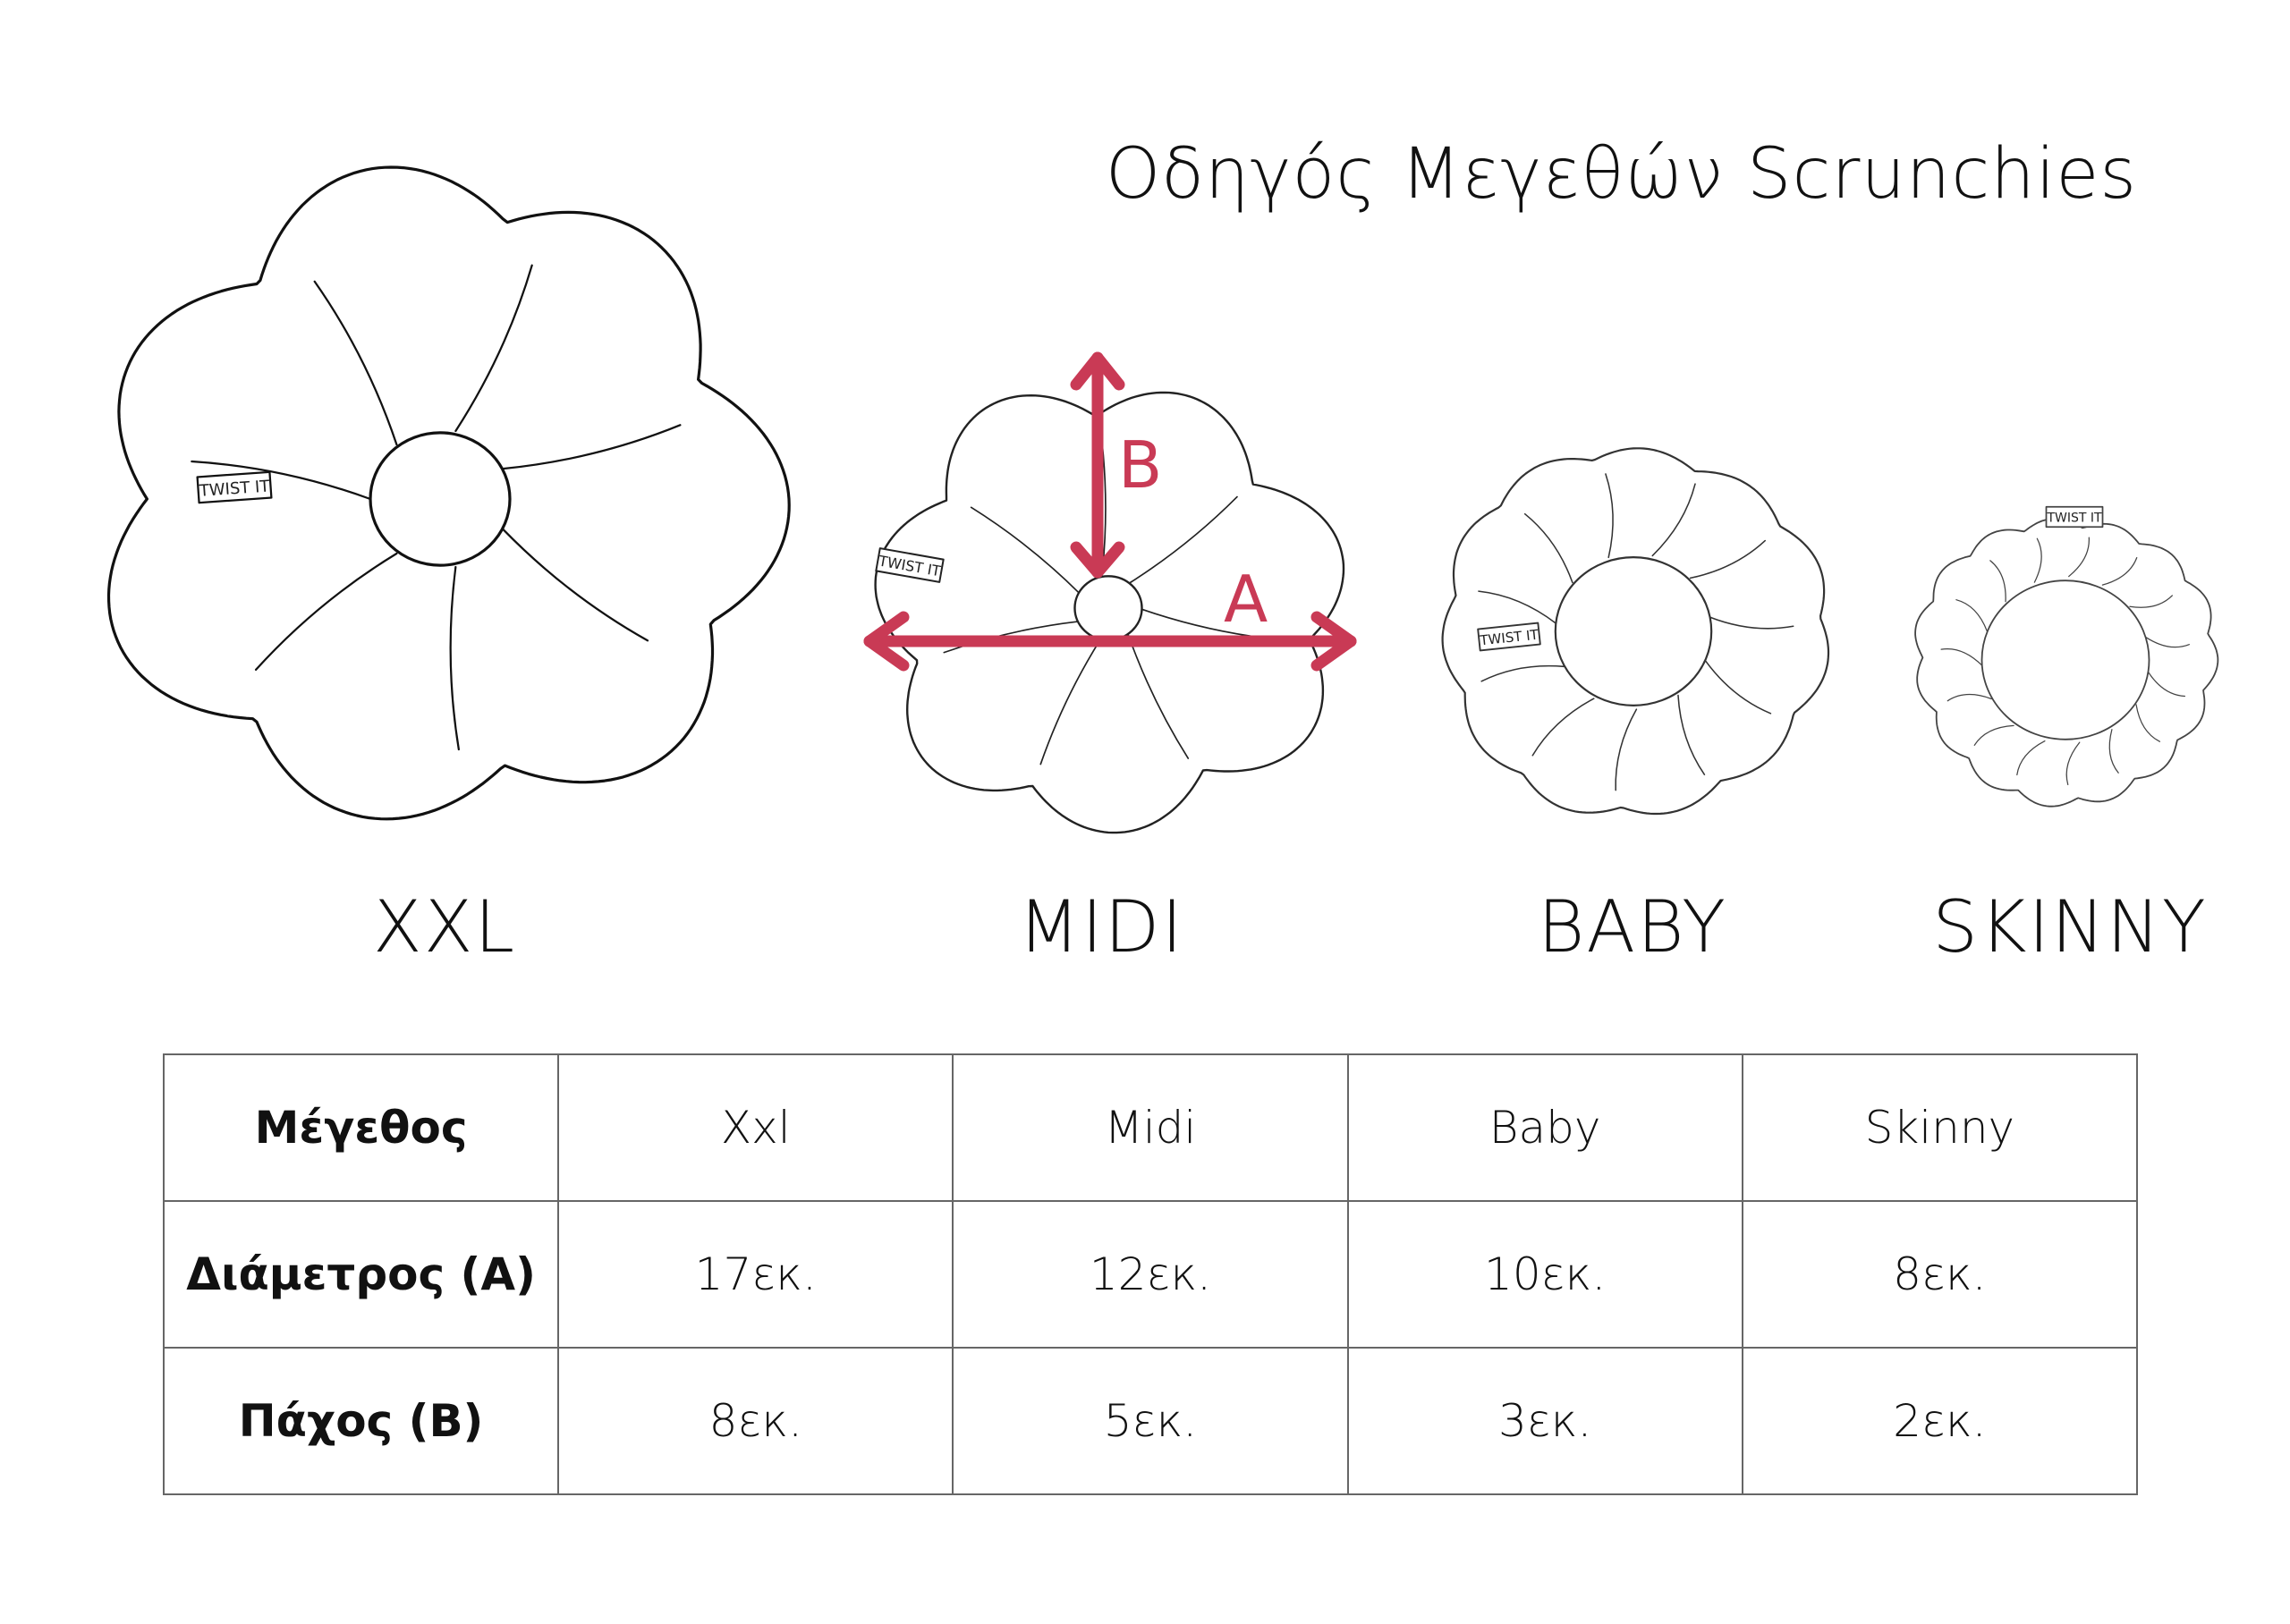 The height and width of the screenshot is (1624, 2290). I want to click on table-cell: 10εκ., so click(1544, 1274).